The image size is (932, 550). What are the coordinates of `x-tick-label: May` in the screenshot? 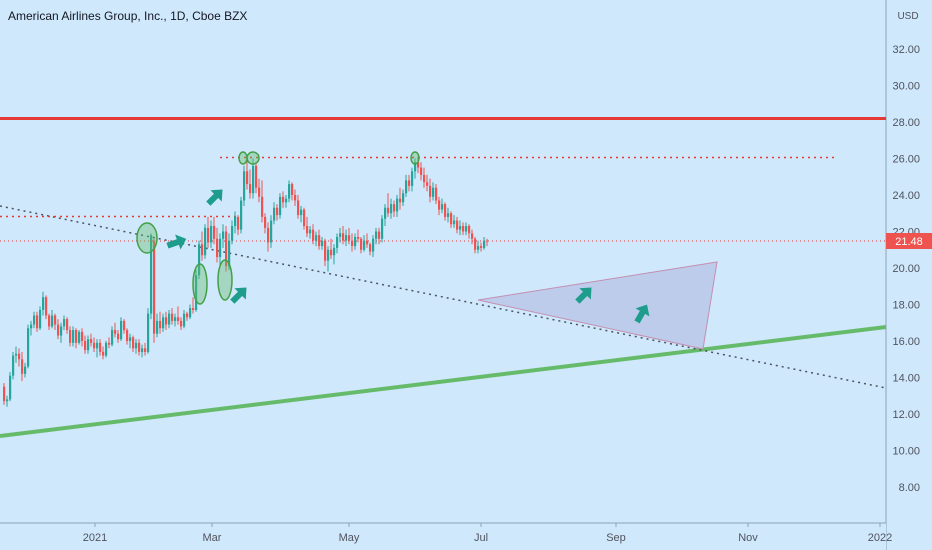 It's located at (349, 538).